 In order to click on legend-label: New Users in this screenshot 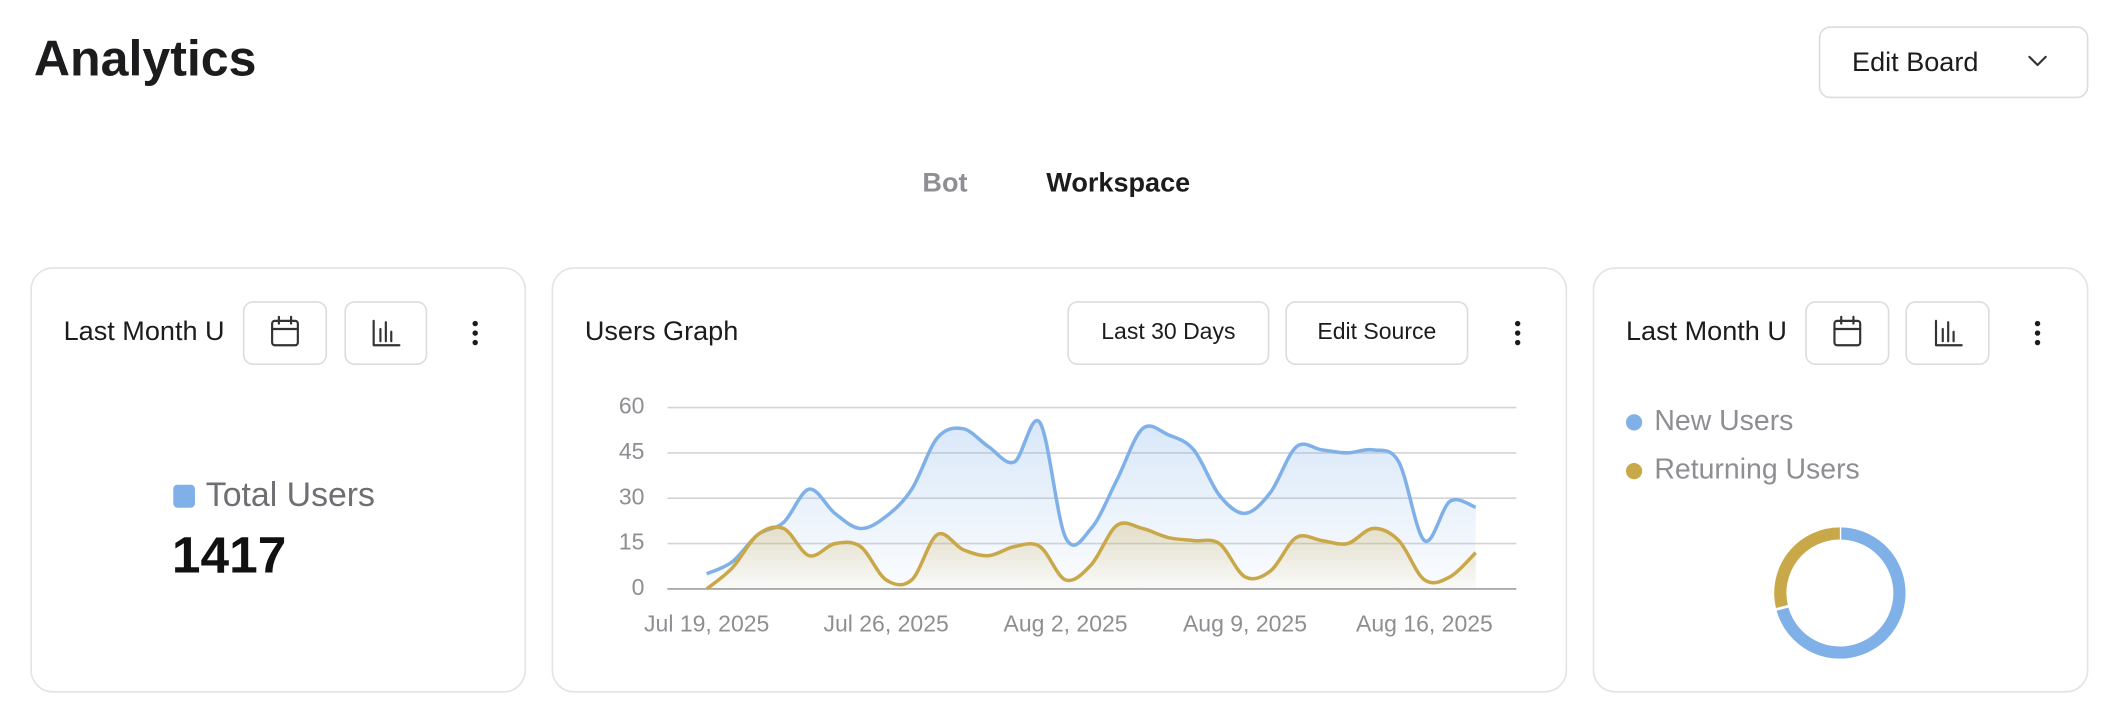, I will do `click(1723, 421)`.